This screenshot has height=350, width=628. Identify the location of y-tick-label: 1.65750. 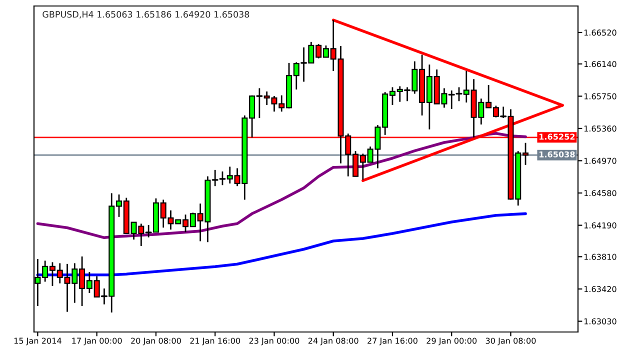
(600, 96).